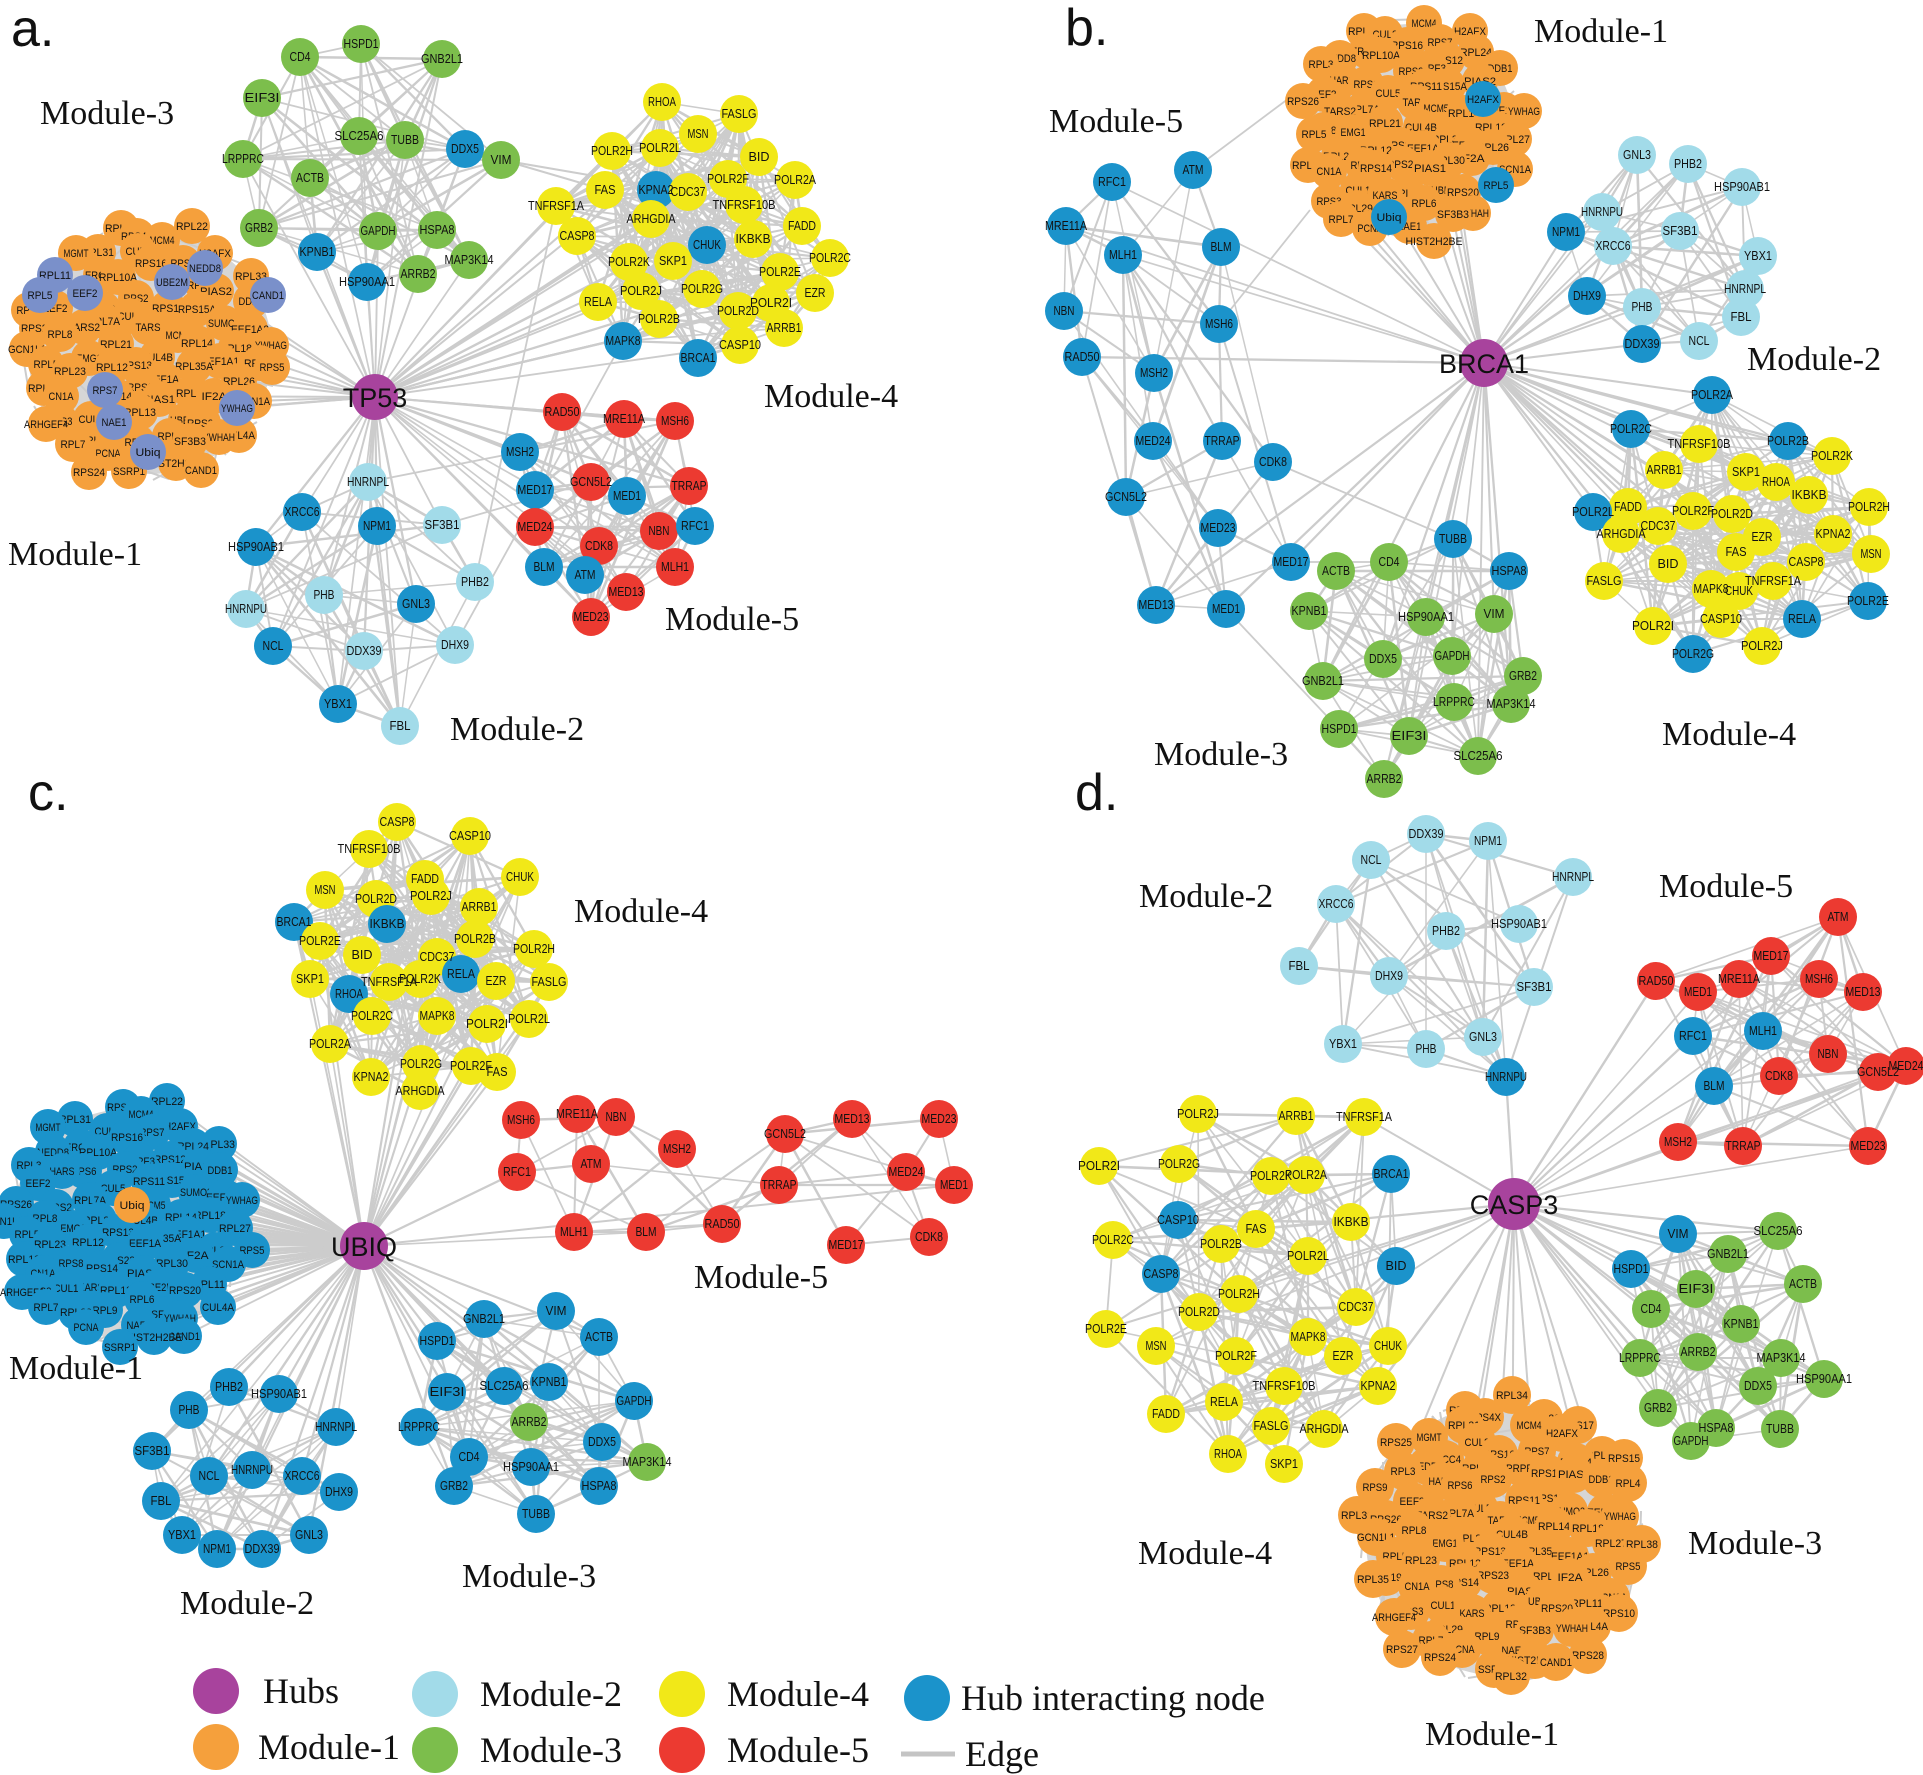  I want to click on svg-text: RPL9, so click(1487, 1637).